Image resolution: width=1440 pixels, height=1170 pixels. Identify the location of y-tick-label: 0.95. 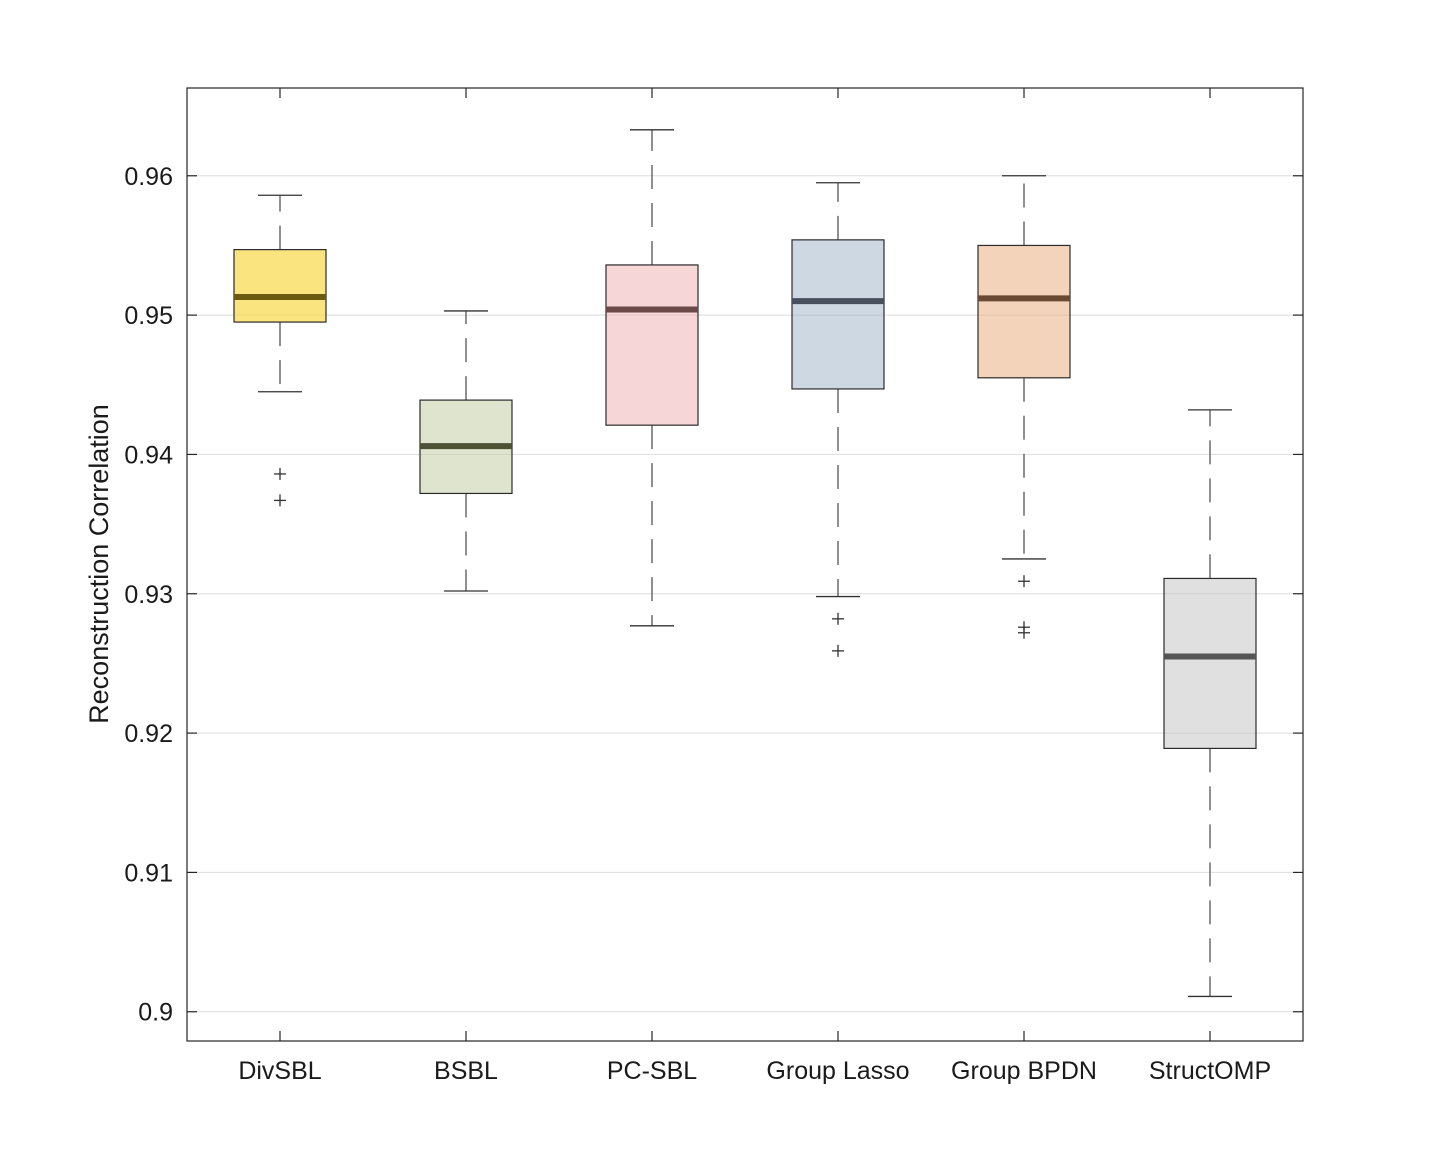
(148, 316).